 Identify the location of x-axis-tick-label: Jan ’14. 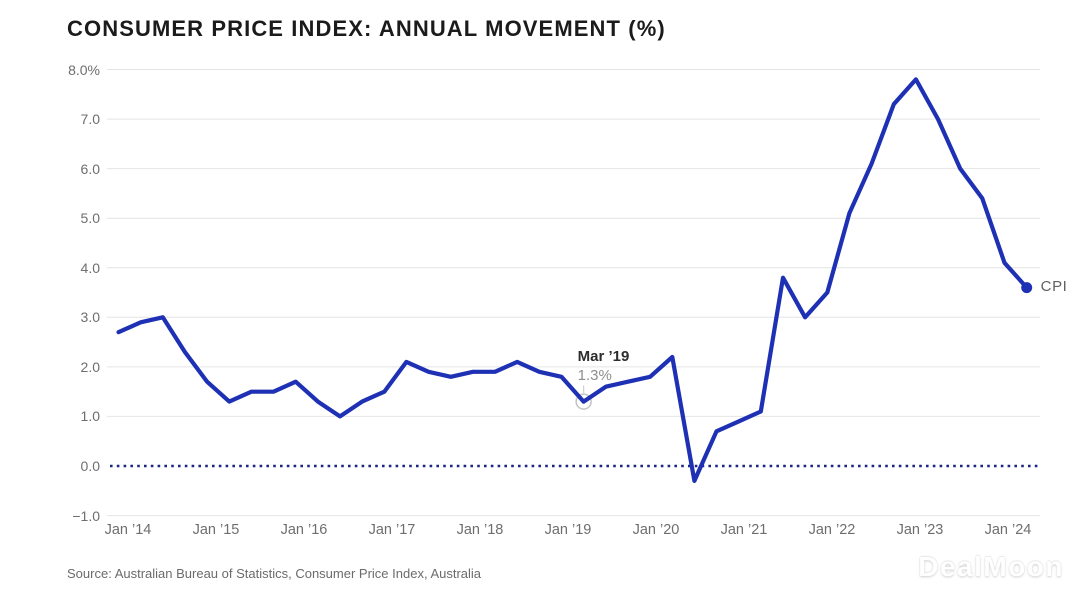
(128, 530).